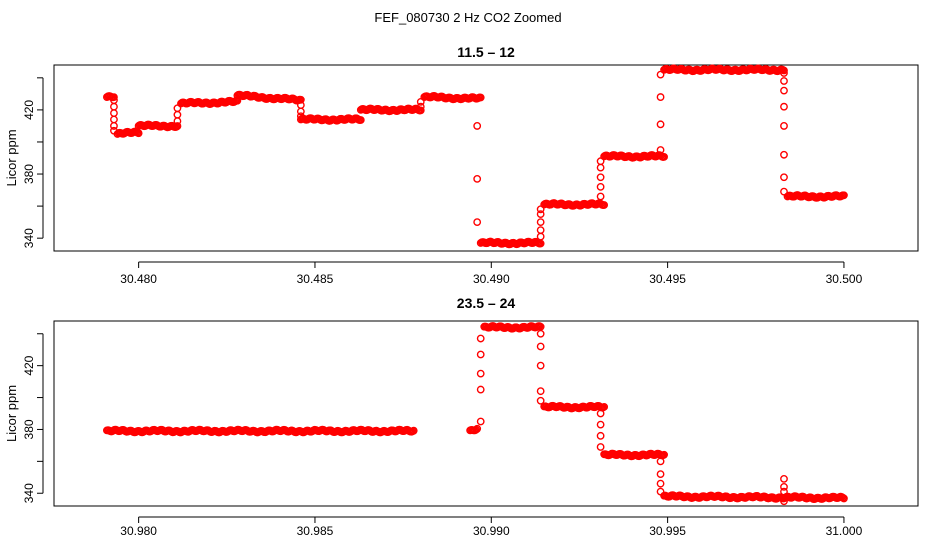  Describe the element at coordinates (29, 110) in the screenshot. I see `y-tick-label: 420` at that location.